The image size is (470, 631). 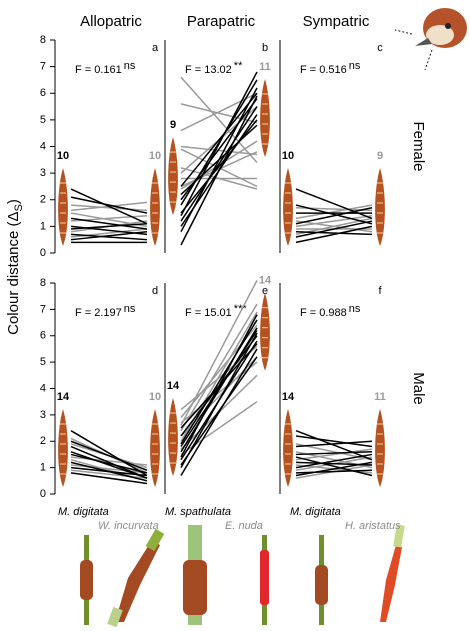 I want to click on panel-letter: d, so click(x=155, y=291).